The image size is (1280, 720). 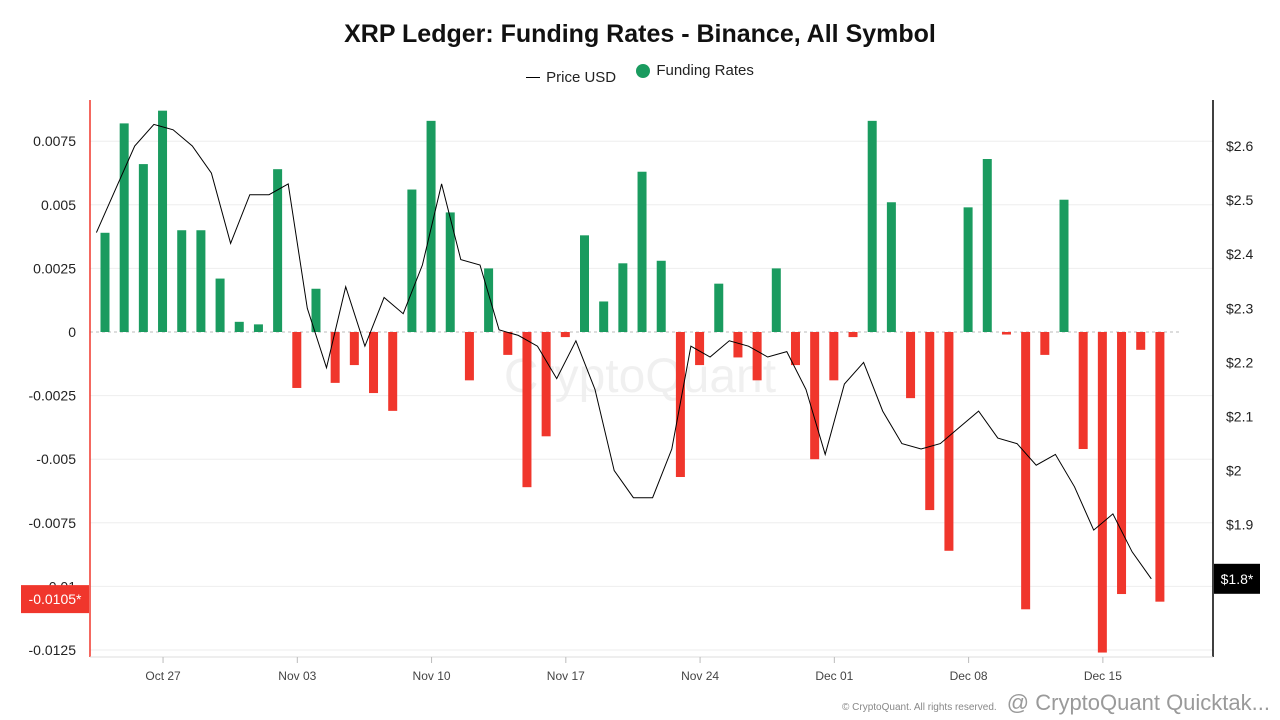 I want to click on copyright-text: © CryptoQuant. All rights reserved., so click(x=919, y=707).